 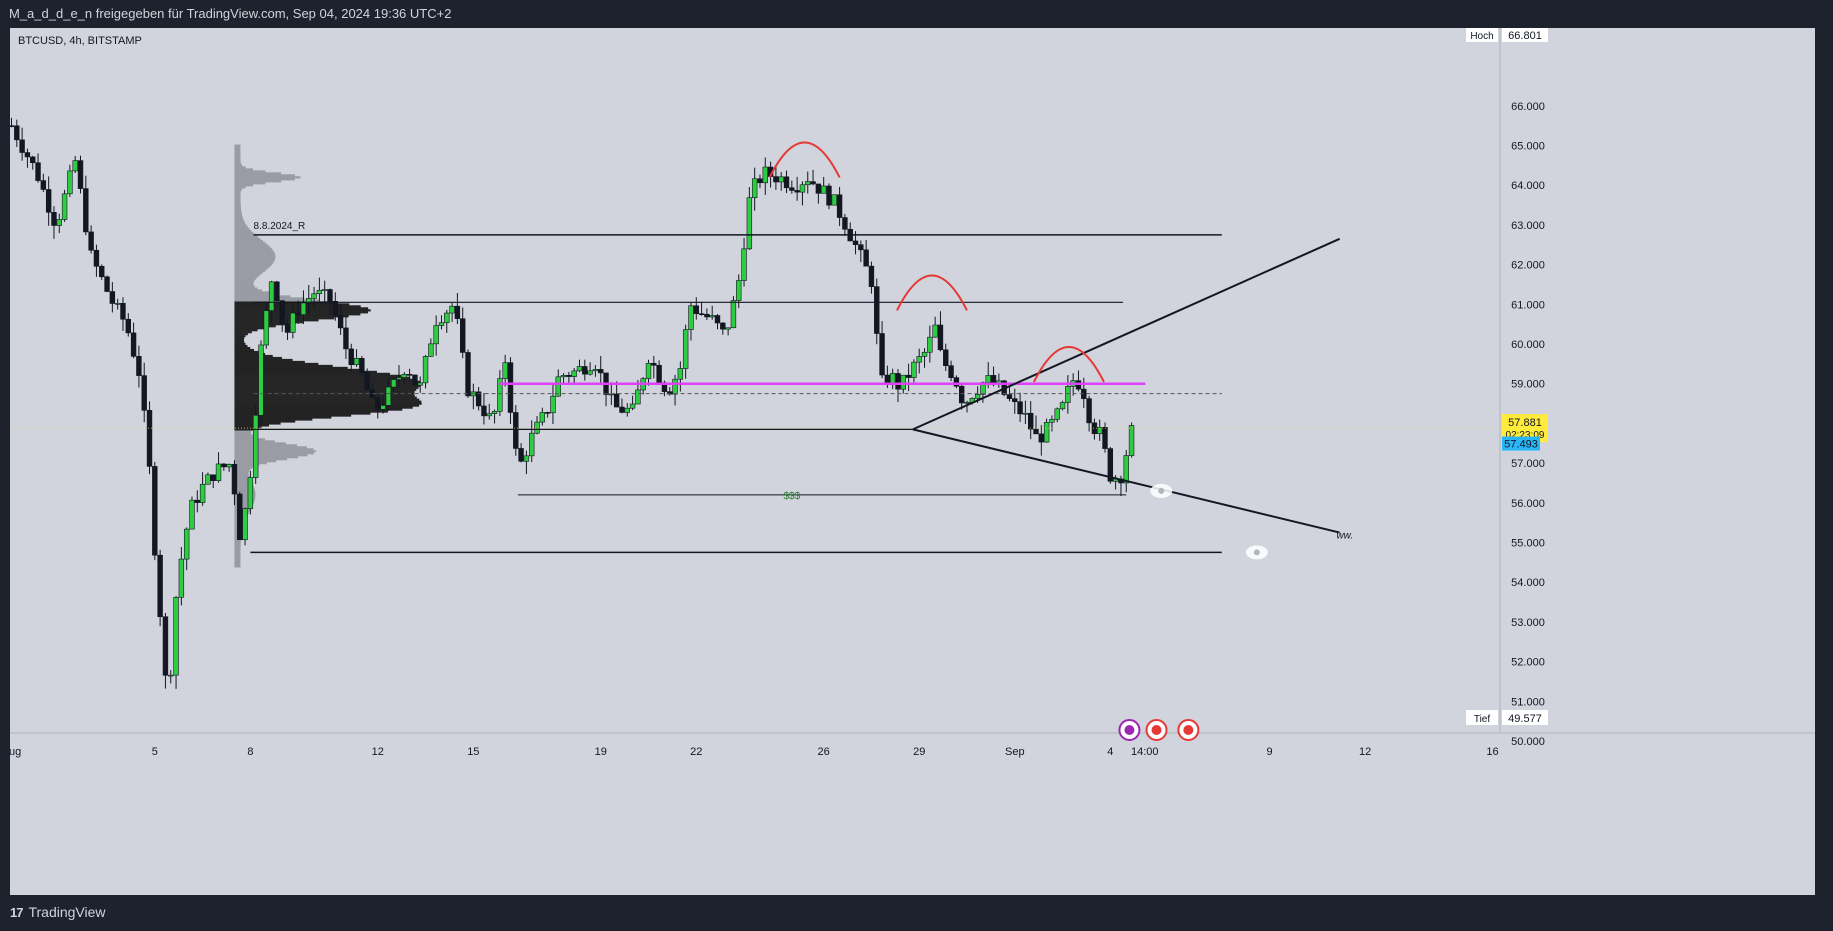 I want to click on symbol-label: BTCUSD, 4h, BITSTAMP, so click(x=80, y=41).